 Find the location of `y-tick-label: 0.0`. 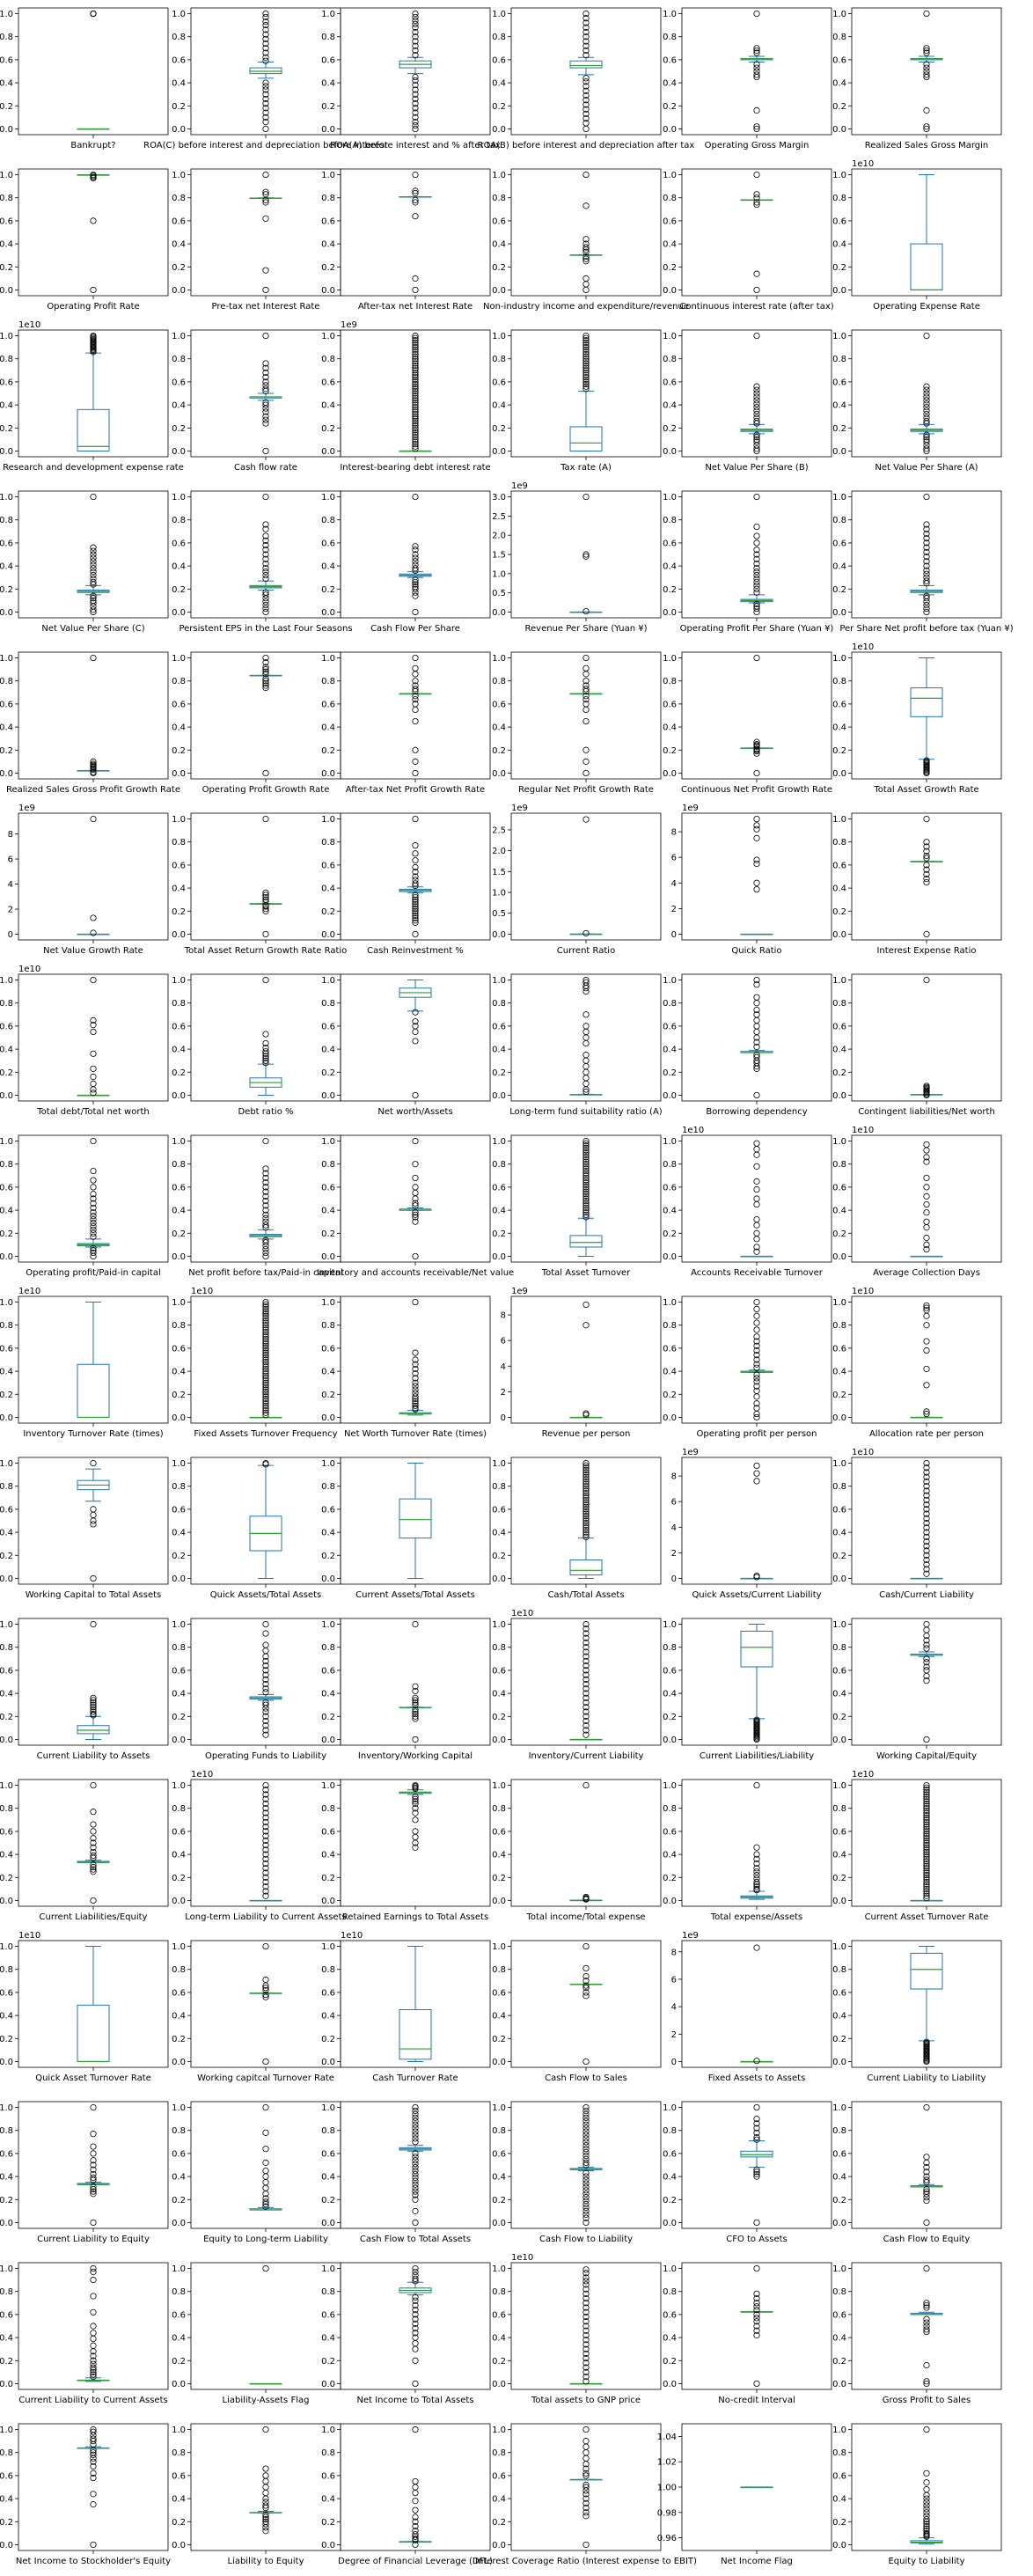

y-tick-label: 0.0 is located at coordinates (499, 935).